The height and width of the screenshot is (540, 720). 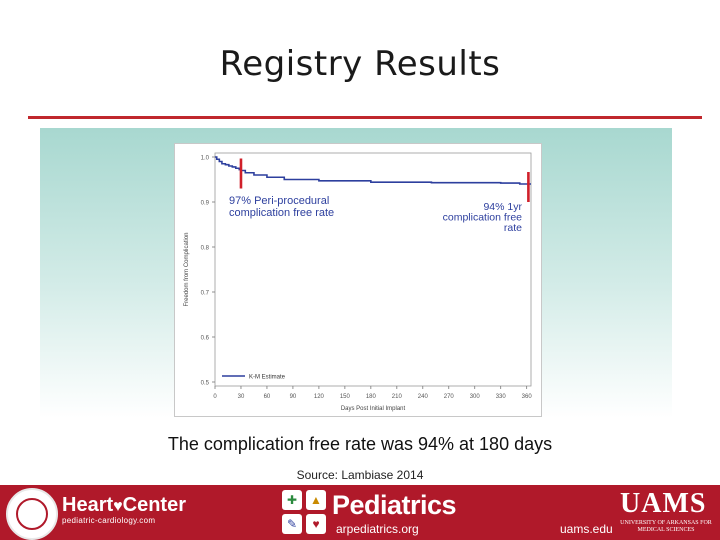 What do you see at coordinates (394, 505) in the screenshot?
I see `pediatrics-logo-text: Pediatrics` at bounding box center [394, 505].